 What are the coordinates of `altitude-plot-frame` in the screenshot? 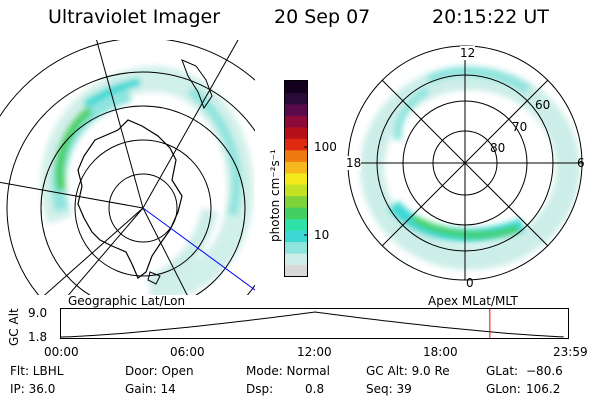 It's located at (314, 323).